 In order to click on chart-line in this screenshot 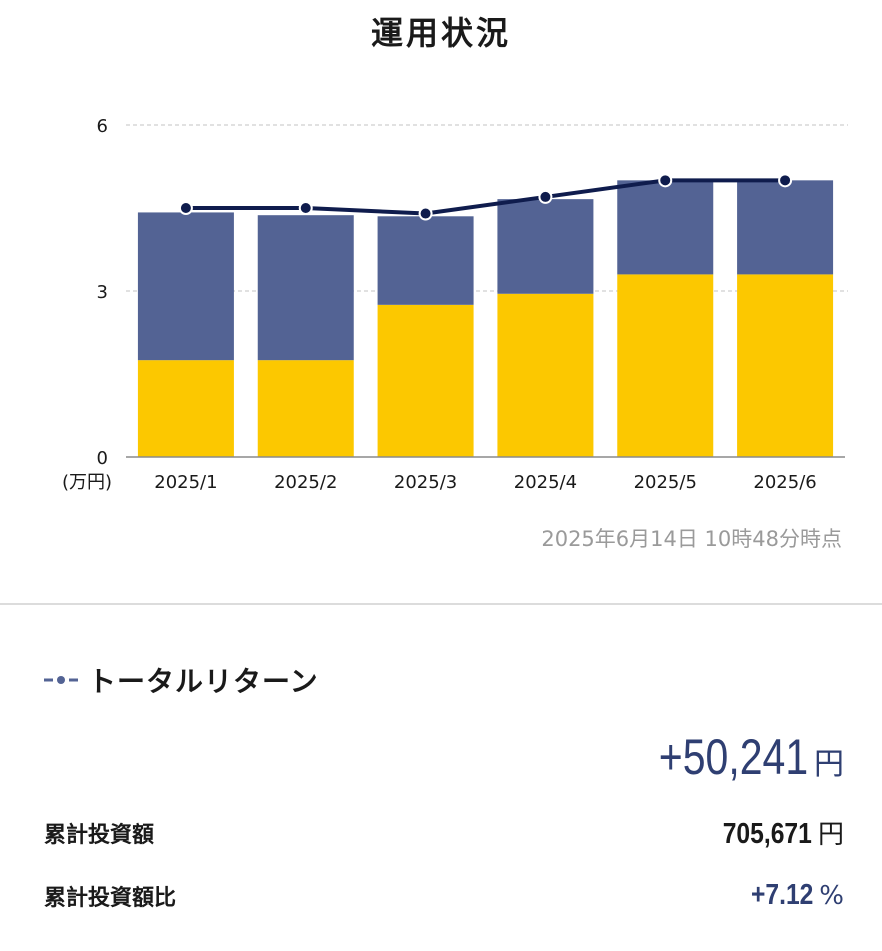, I will do `click(485, 197)`.